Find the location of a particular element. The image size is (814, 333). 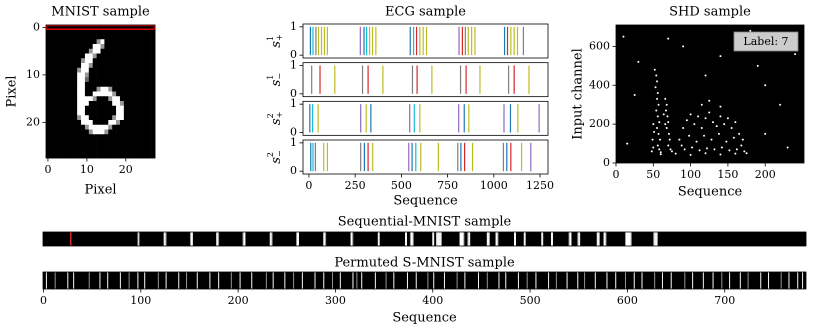

y-tick-label: 1 is located at coordinates (293, 26).